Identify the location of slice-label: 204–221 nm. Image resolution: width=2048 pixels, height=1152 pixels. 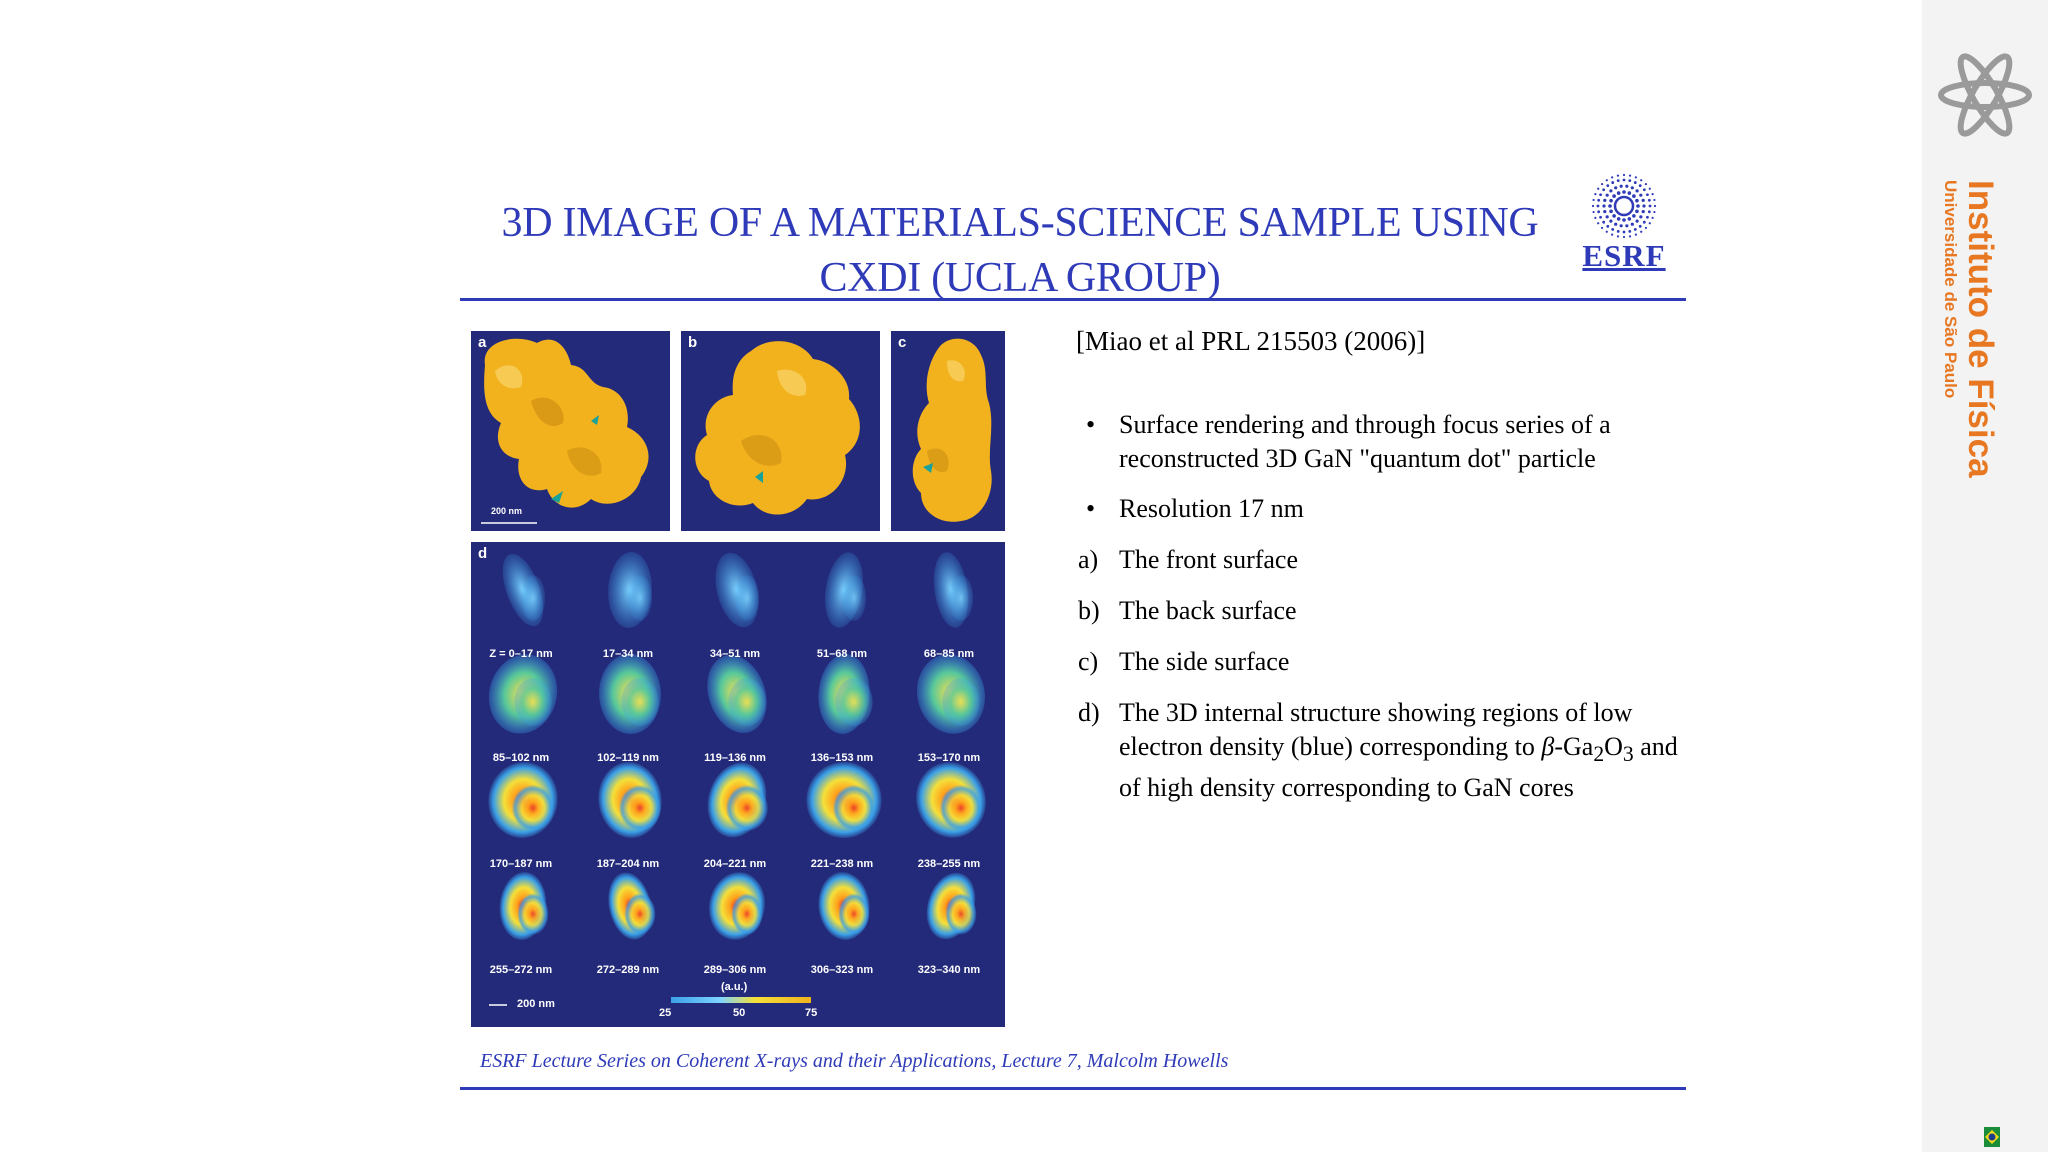
(735, 864).